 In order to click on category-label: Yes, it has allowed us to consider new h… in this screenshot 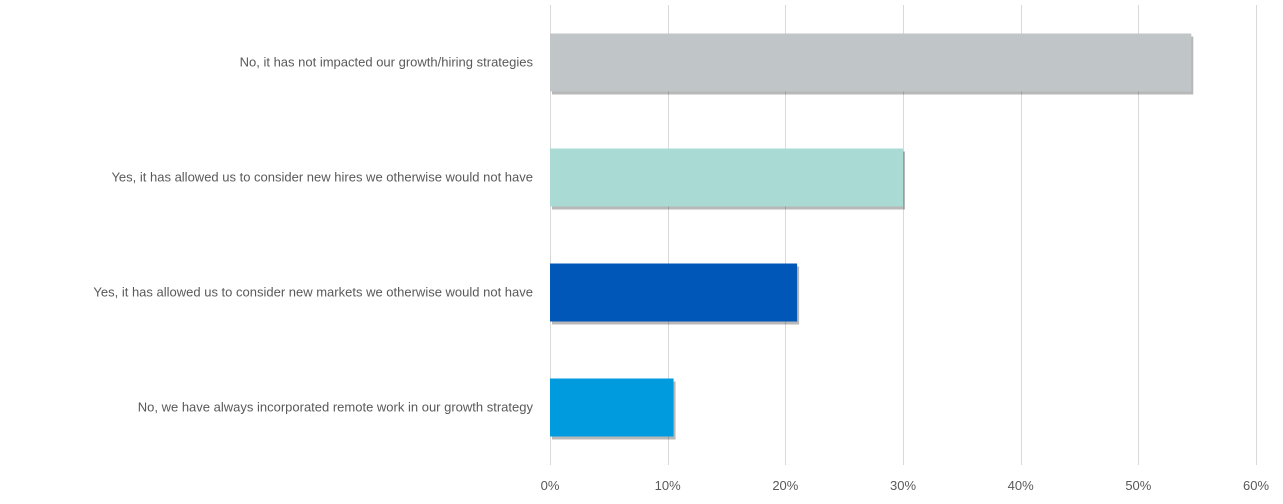, I will do `click(322, 177)`.